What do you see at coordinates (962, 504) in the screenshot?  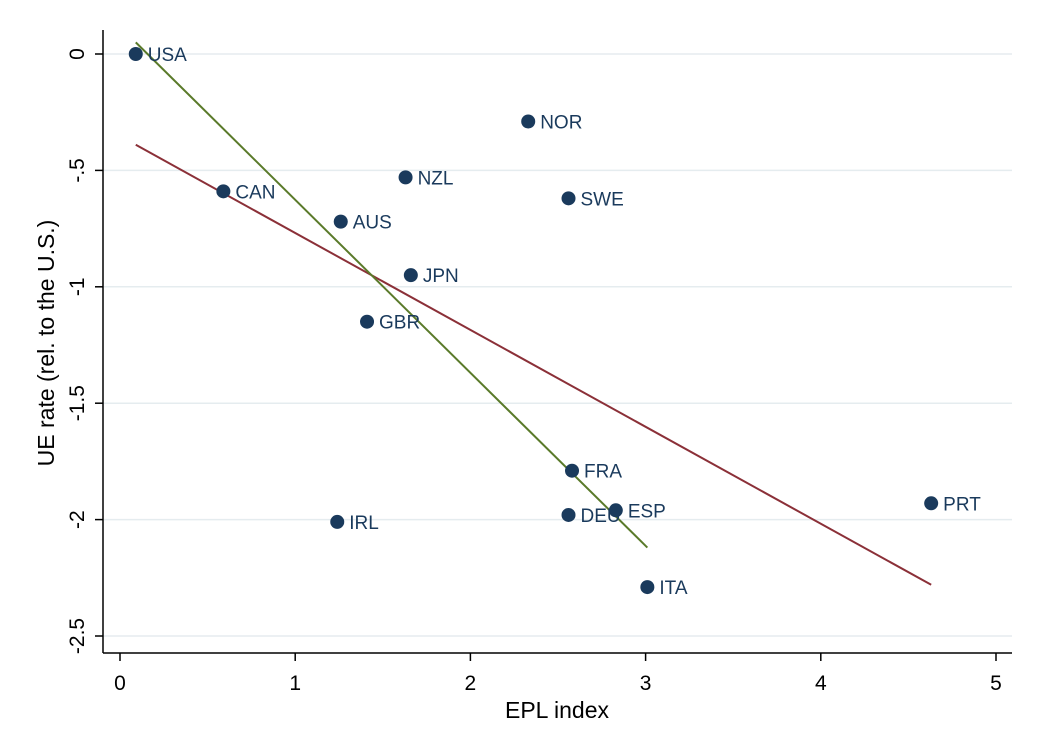 I see `point-label-prt: PRT` at bounding box center [962, 504].